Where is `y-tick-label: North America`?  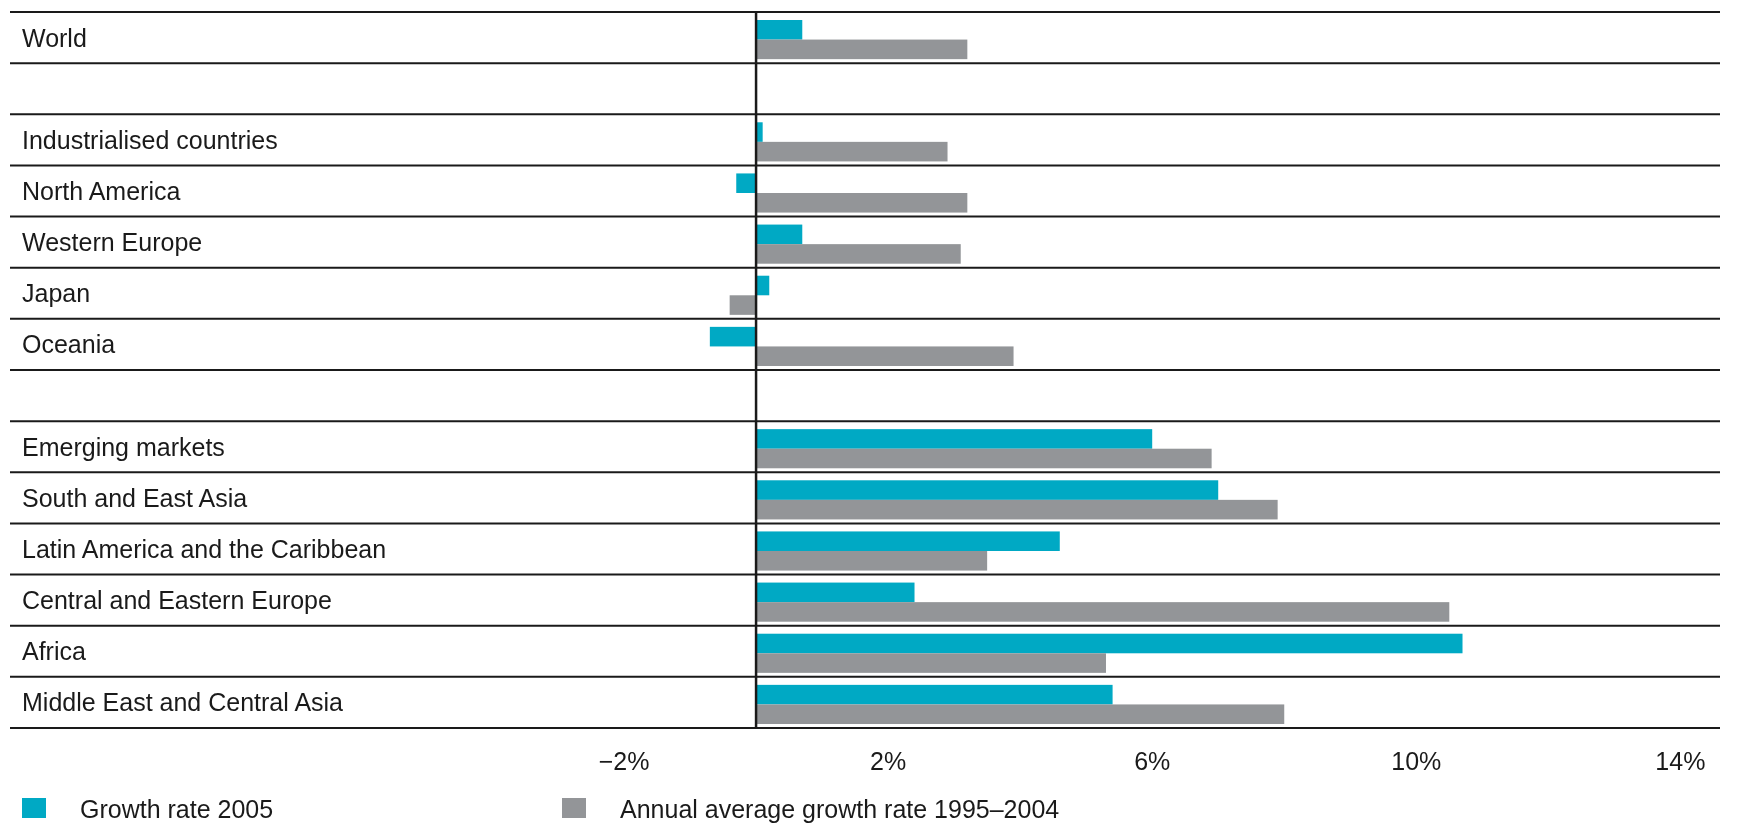
y-tick-label: North America is located at coordinates (101, 191).